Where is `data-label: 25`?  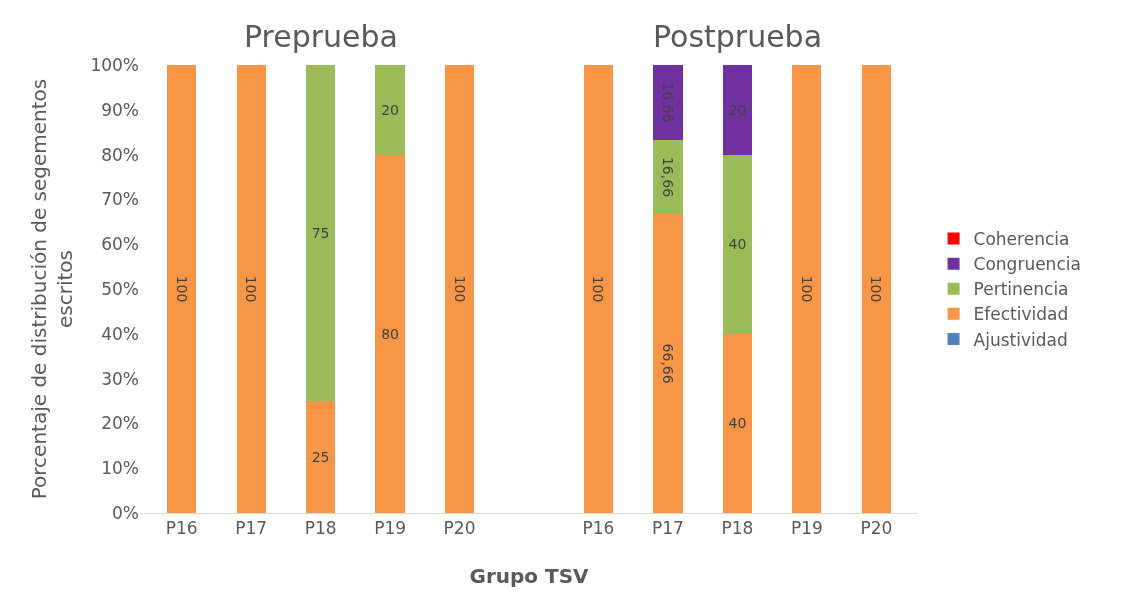
data-label: 25 is located at coordinates (320, 457).